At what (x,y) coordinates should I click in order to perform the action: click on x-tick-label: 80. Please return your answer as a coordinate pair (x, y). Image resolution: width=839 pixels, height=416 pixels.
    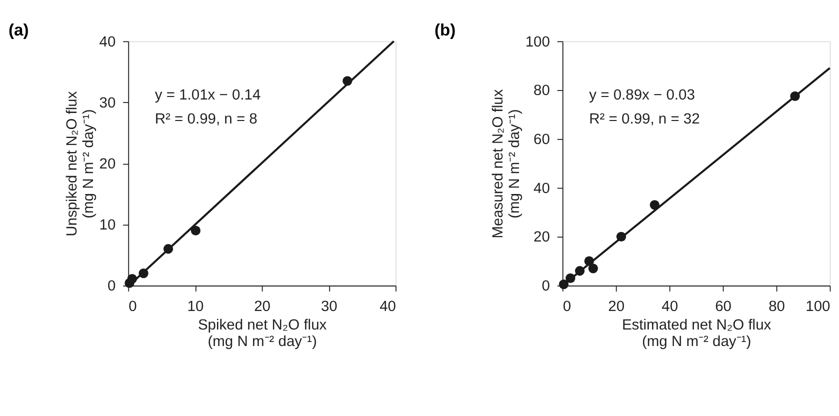
    Looking at the image, I should click on (776, 306).